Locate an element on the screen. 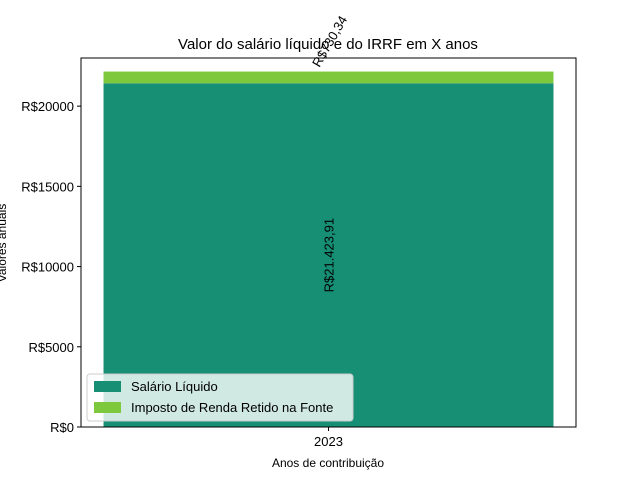  x-tick-label: 2023 is located at coordinates (328, 441).